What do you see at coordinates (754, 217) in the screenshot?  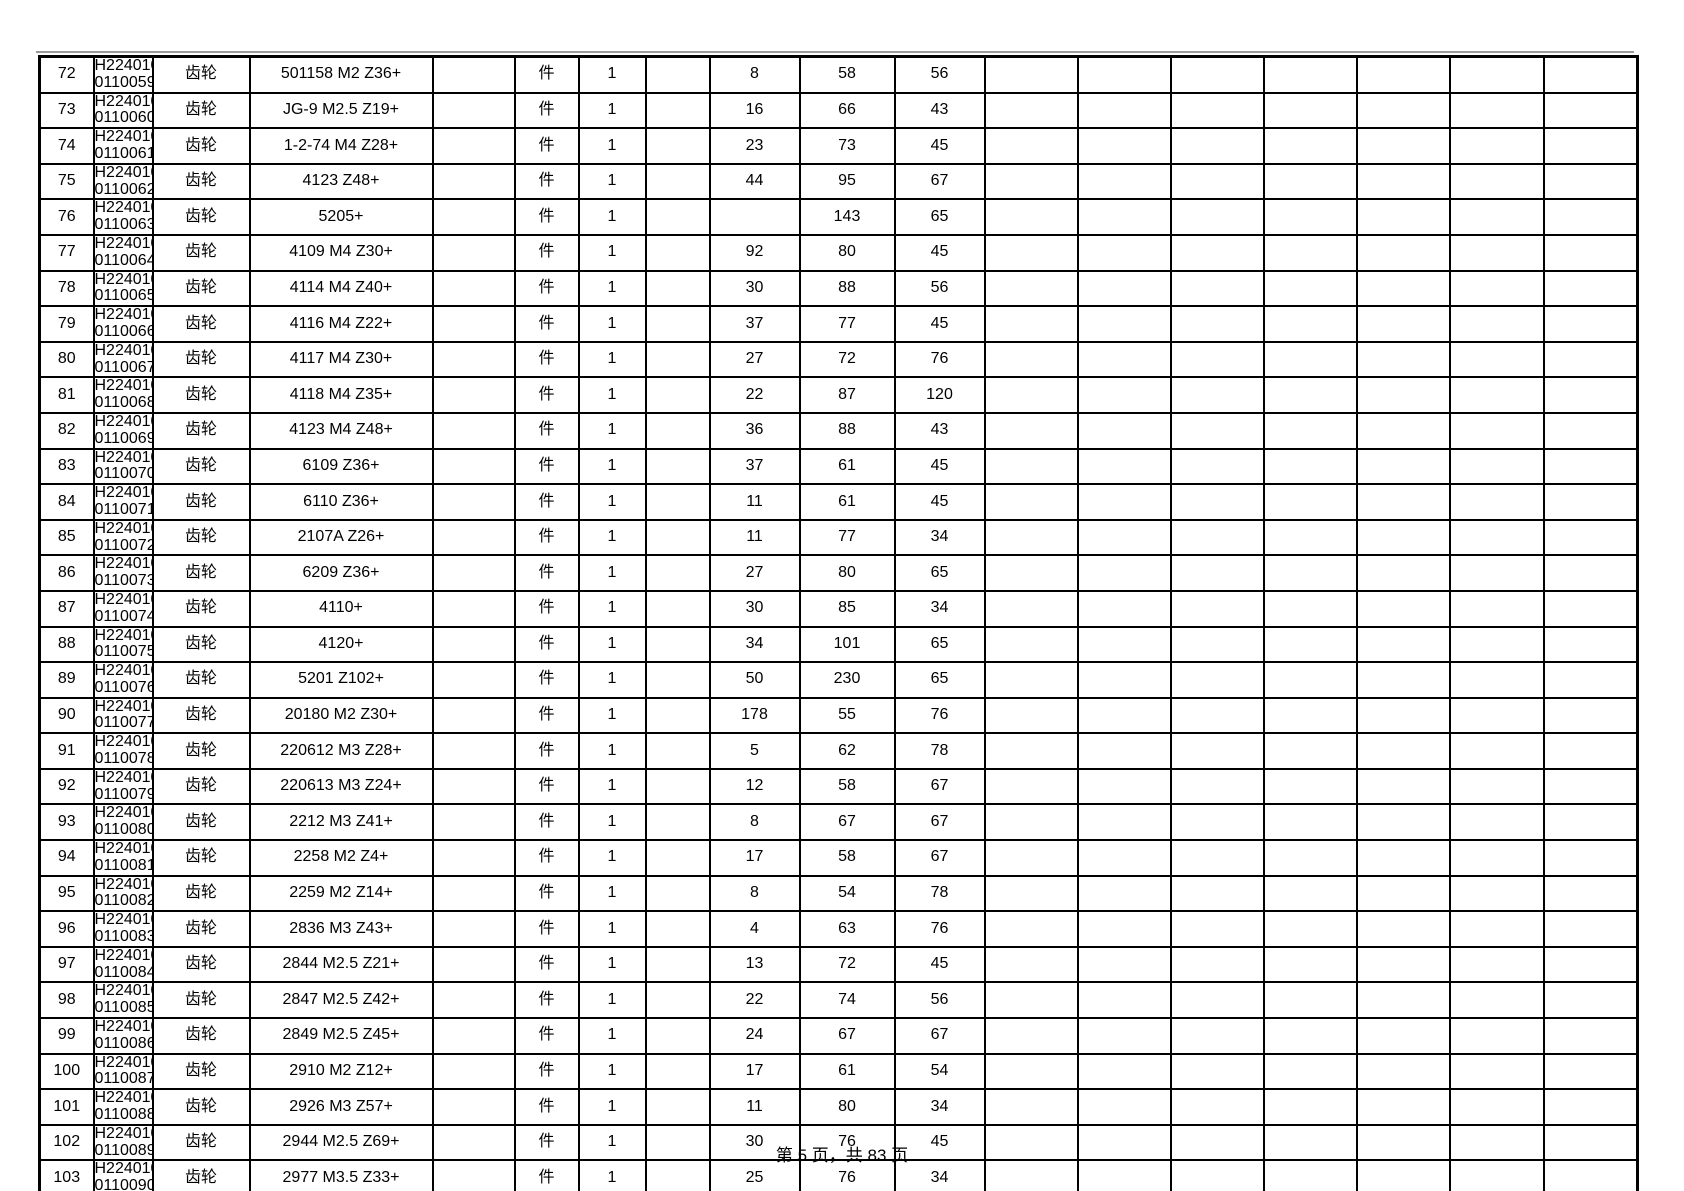 I see `cell-v1` at bounding box center [754, 217].